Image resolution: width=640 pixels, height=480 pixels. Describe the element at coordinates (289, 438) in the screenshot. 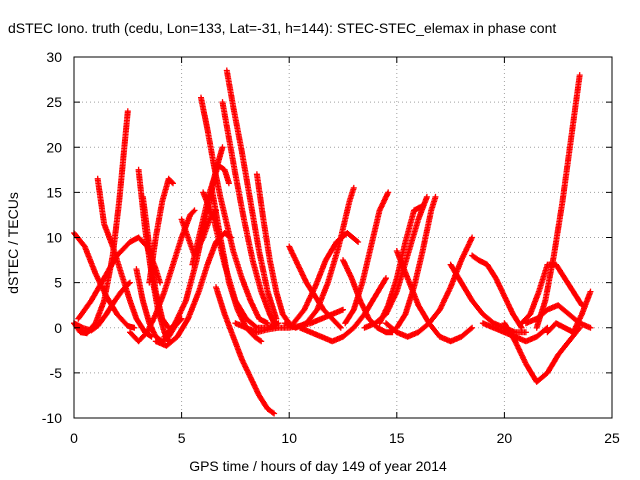

I see `x-tick-label: 10` at that location.